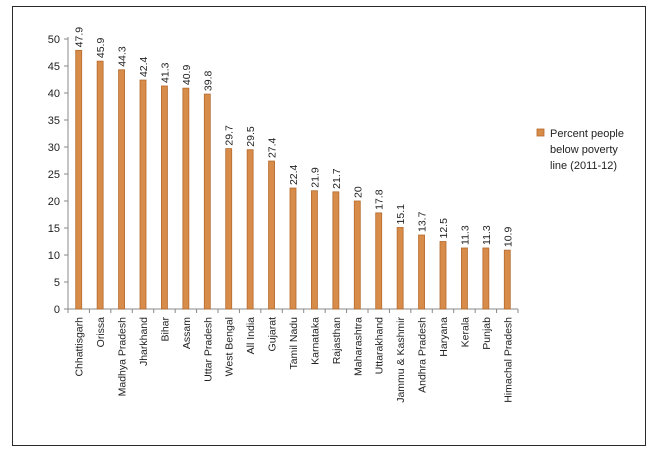  Describe the element at coordinates (54, 121) in the screenshot. I see `y-tick-label: 35` at that location.